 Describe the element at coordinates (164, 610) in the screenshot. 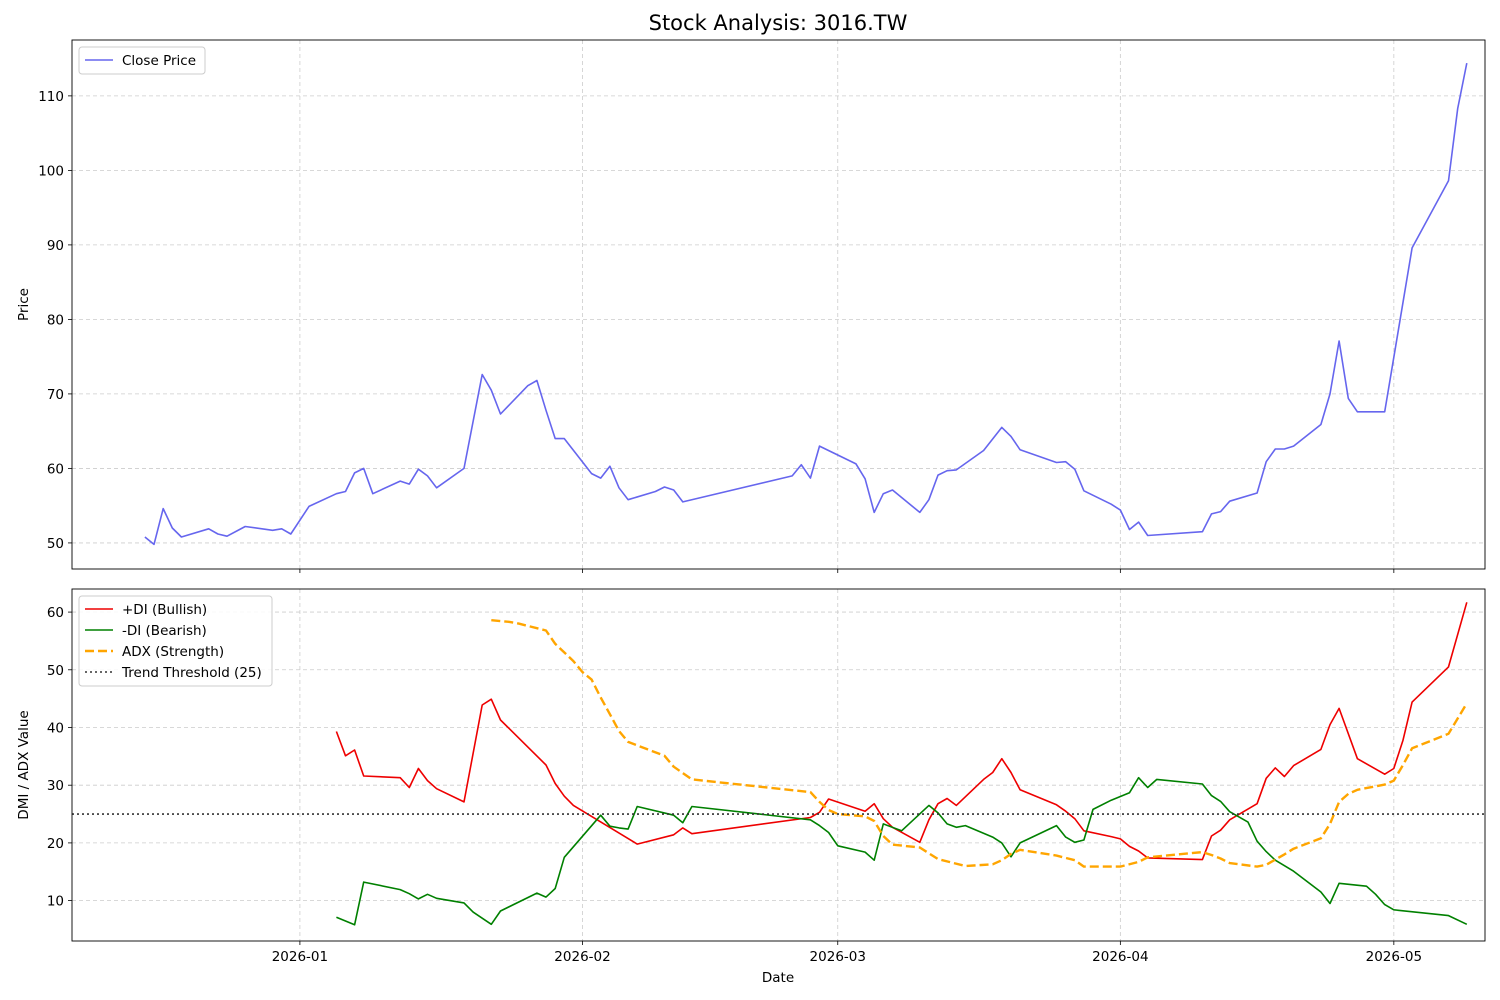

I see `legend-label-di-bullish: +DI (Bullish)` at that location.